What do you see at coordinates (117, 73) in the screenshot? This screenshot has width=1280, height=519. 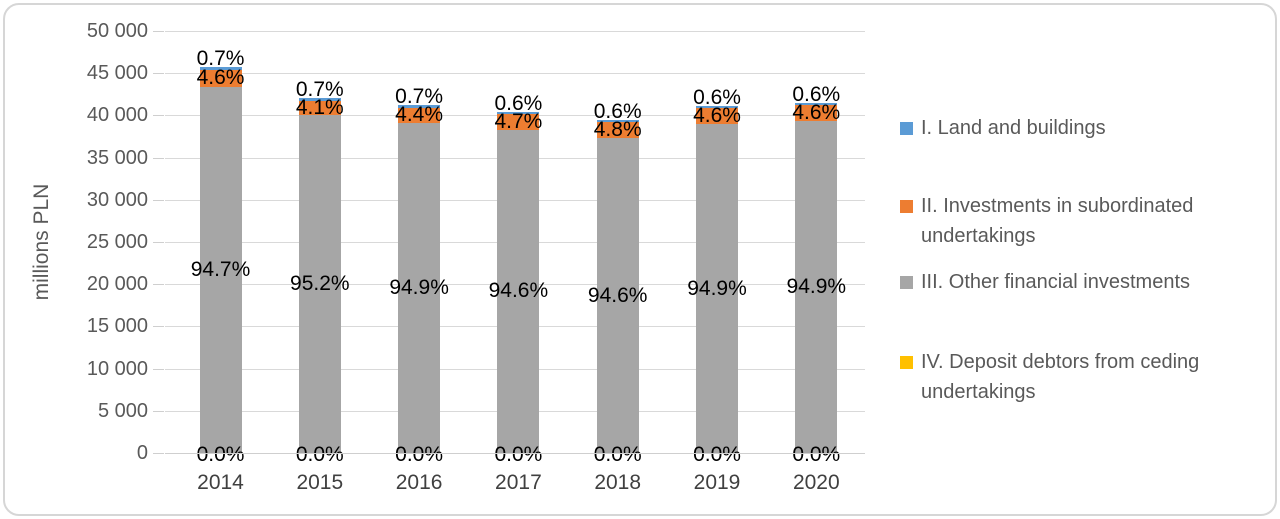 I see `y-axis-tick-label: 45 000` at bounding box center [117, 73].